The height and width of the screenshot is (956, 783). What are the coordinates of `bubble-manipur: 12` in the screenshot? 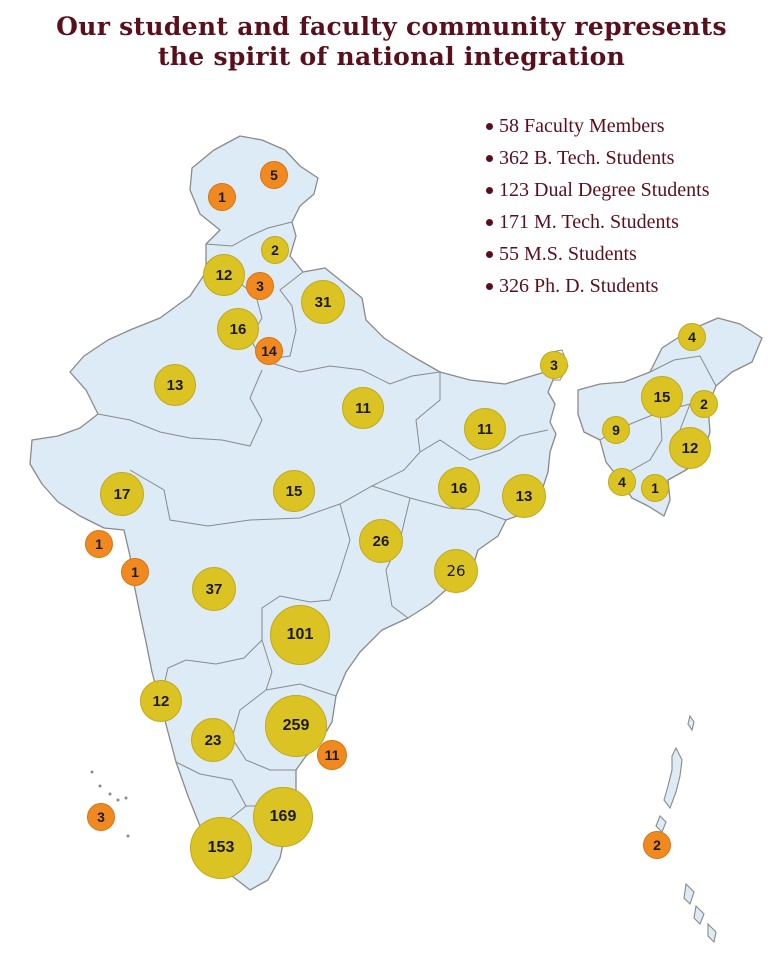 It's located at (690, 448).